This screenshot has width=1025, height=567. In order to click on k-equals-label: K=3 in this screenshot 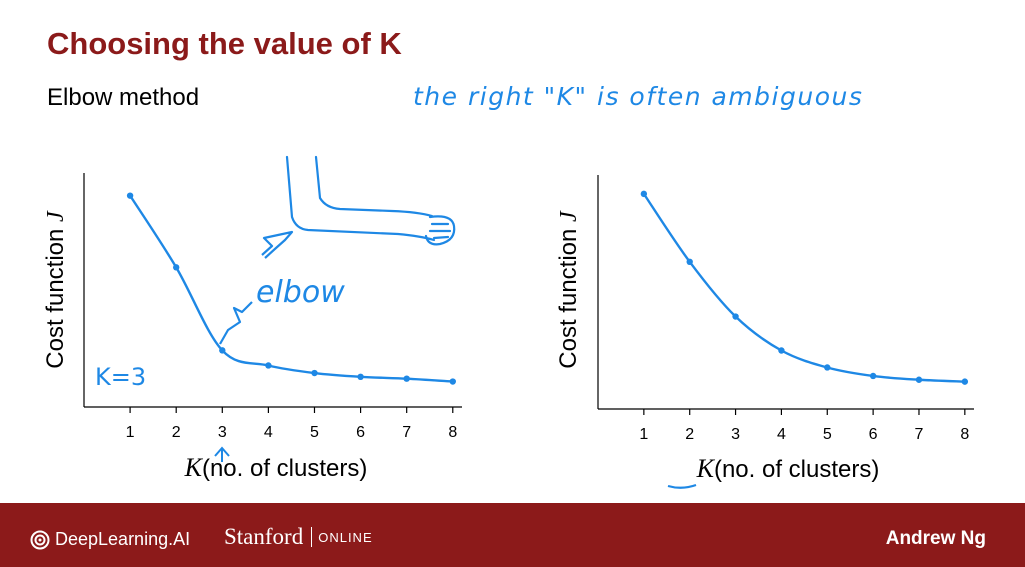, I will do `click(120, 377)`.